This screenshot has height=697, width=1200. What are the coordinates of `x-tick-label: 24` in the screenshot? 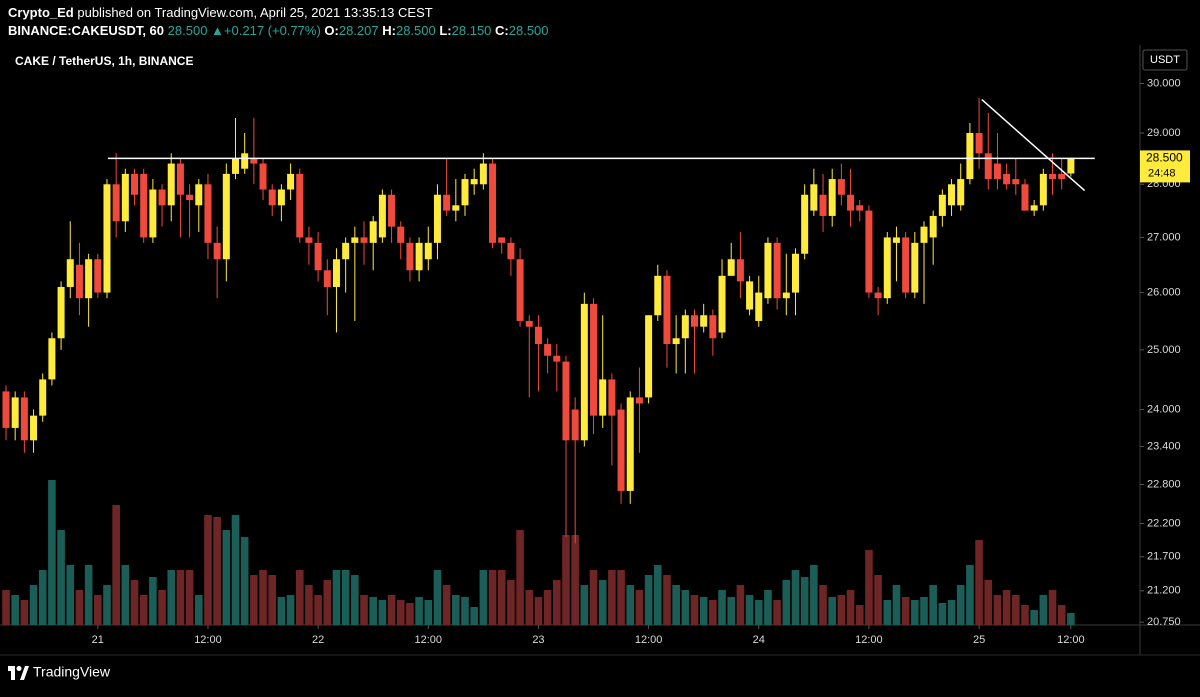 It's located at (759, 640).